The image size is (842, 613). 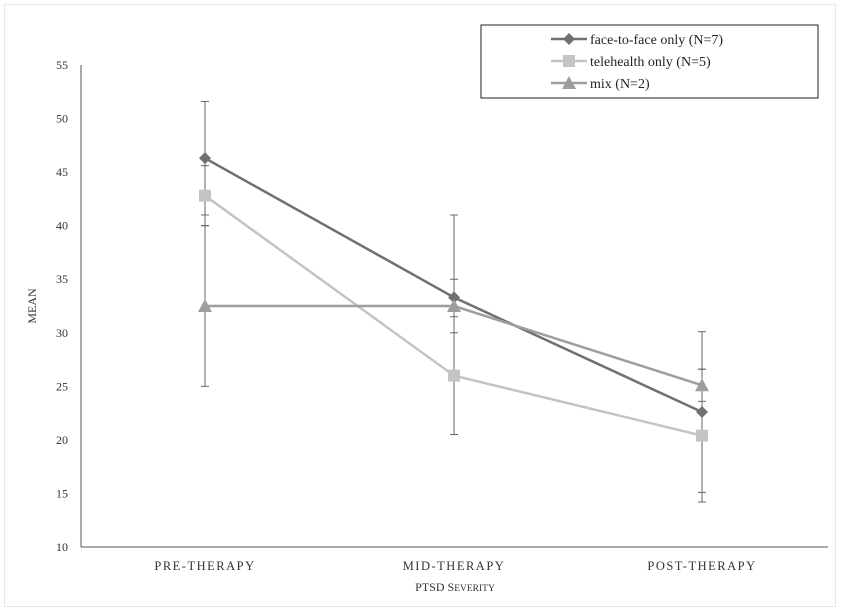 I want to click on y-tick-label: 10, so click(x=62, y=547).